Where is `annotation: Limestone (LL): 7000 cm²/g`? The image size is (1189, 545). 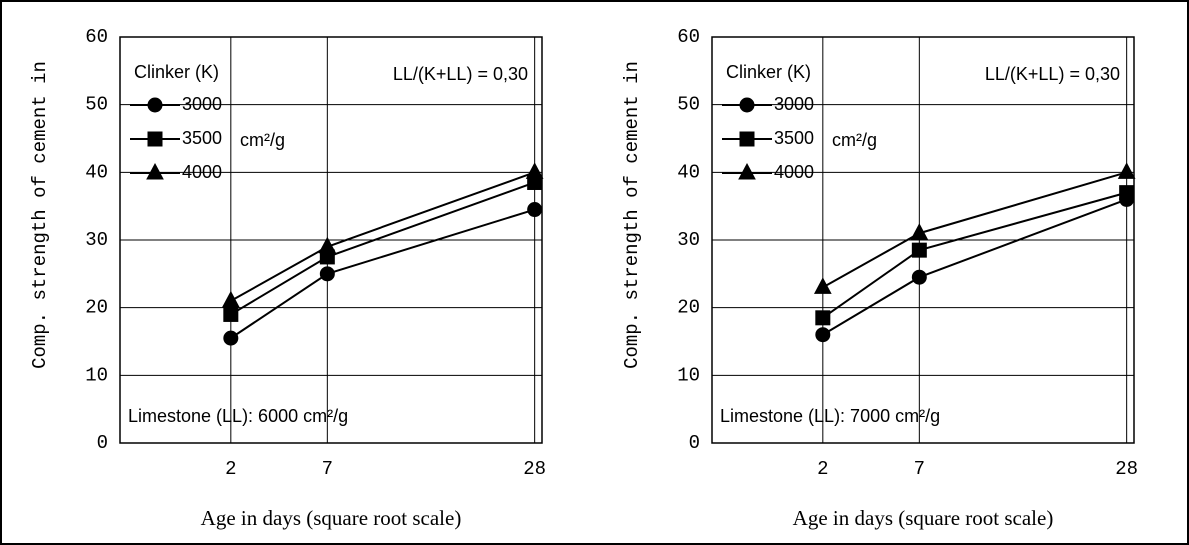
annotation: Limestone (LL): 7000 cm²/g is located at coordinates (830, 416).